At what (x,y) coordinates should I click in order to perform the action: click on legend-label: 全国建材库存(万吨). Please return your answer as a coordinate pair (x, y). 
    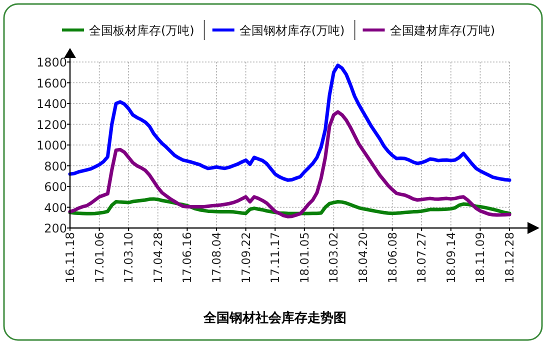
    Looking at the image, I should click on (443, 31).